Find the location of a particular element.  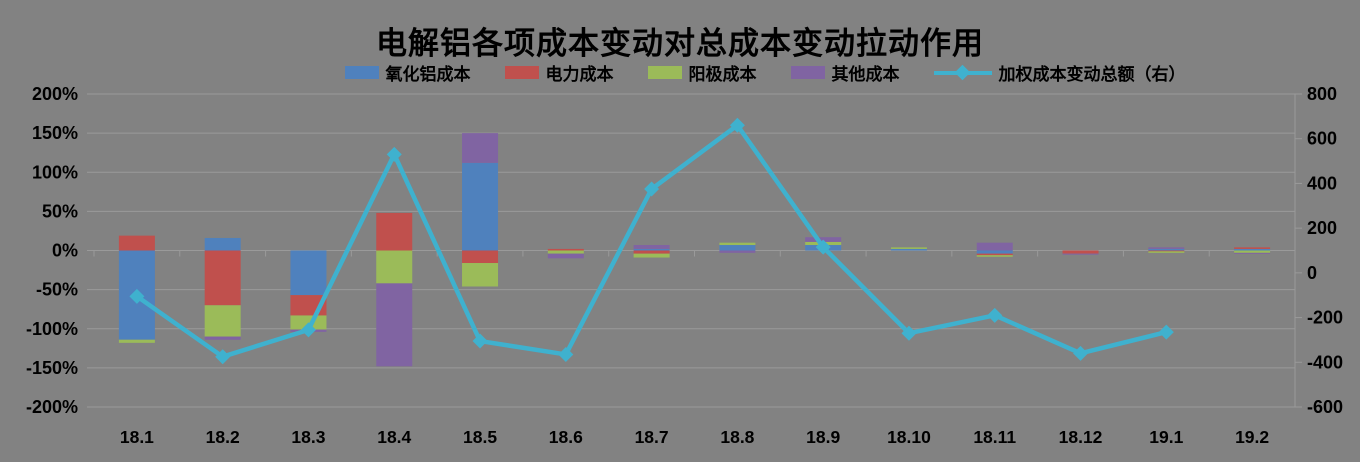

x-axis-label: 19.2 is located at coordinates (1252, 437).